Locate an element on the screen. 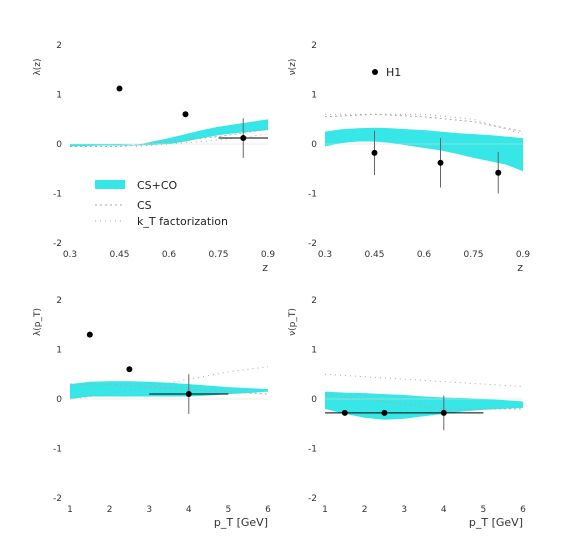 The image size is (568, 554). y-axis-label: ν(p_T) is located at coordinates (293, 322).